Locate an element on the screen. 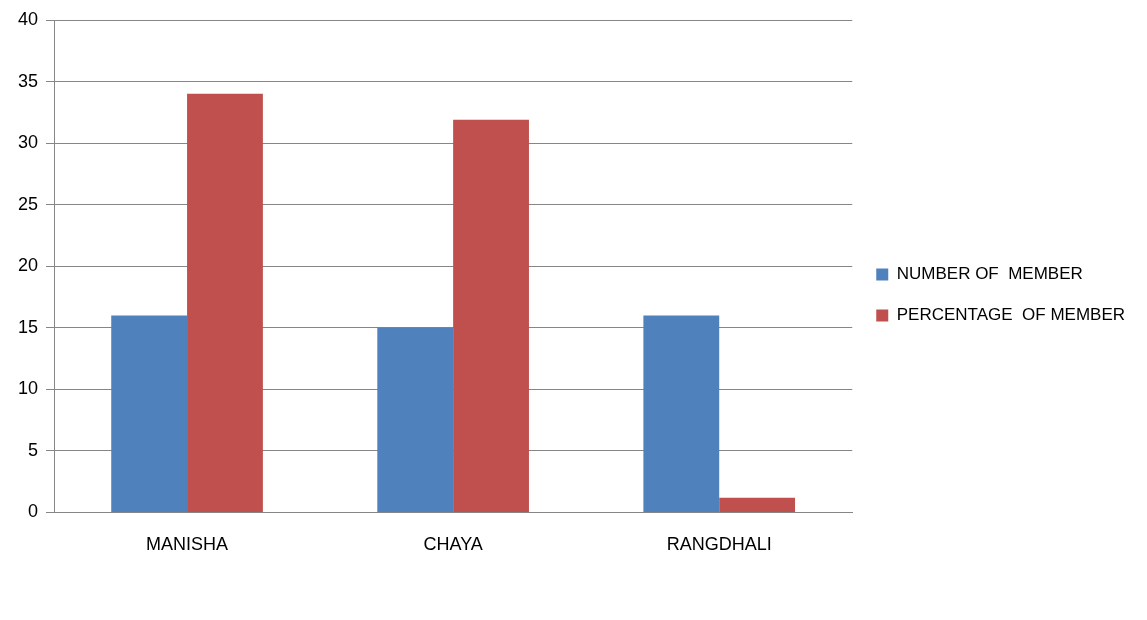  x-tick-label: RANGDHALI is located at coordinates (719, 544).